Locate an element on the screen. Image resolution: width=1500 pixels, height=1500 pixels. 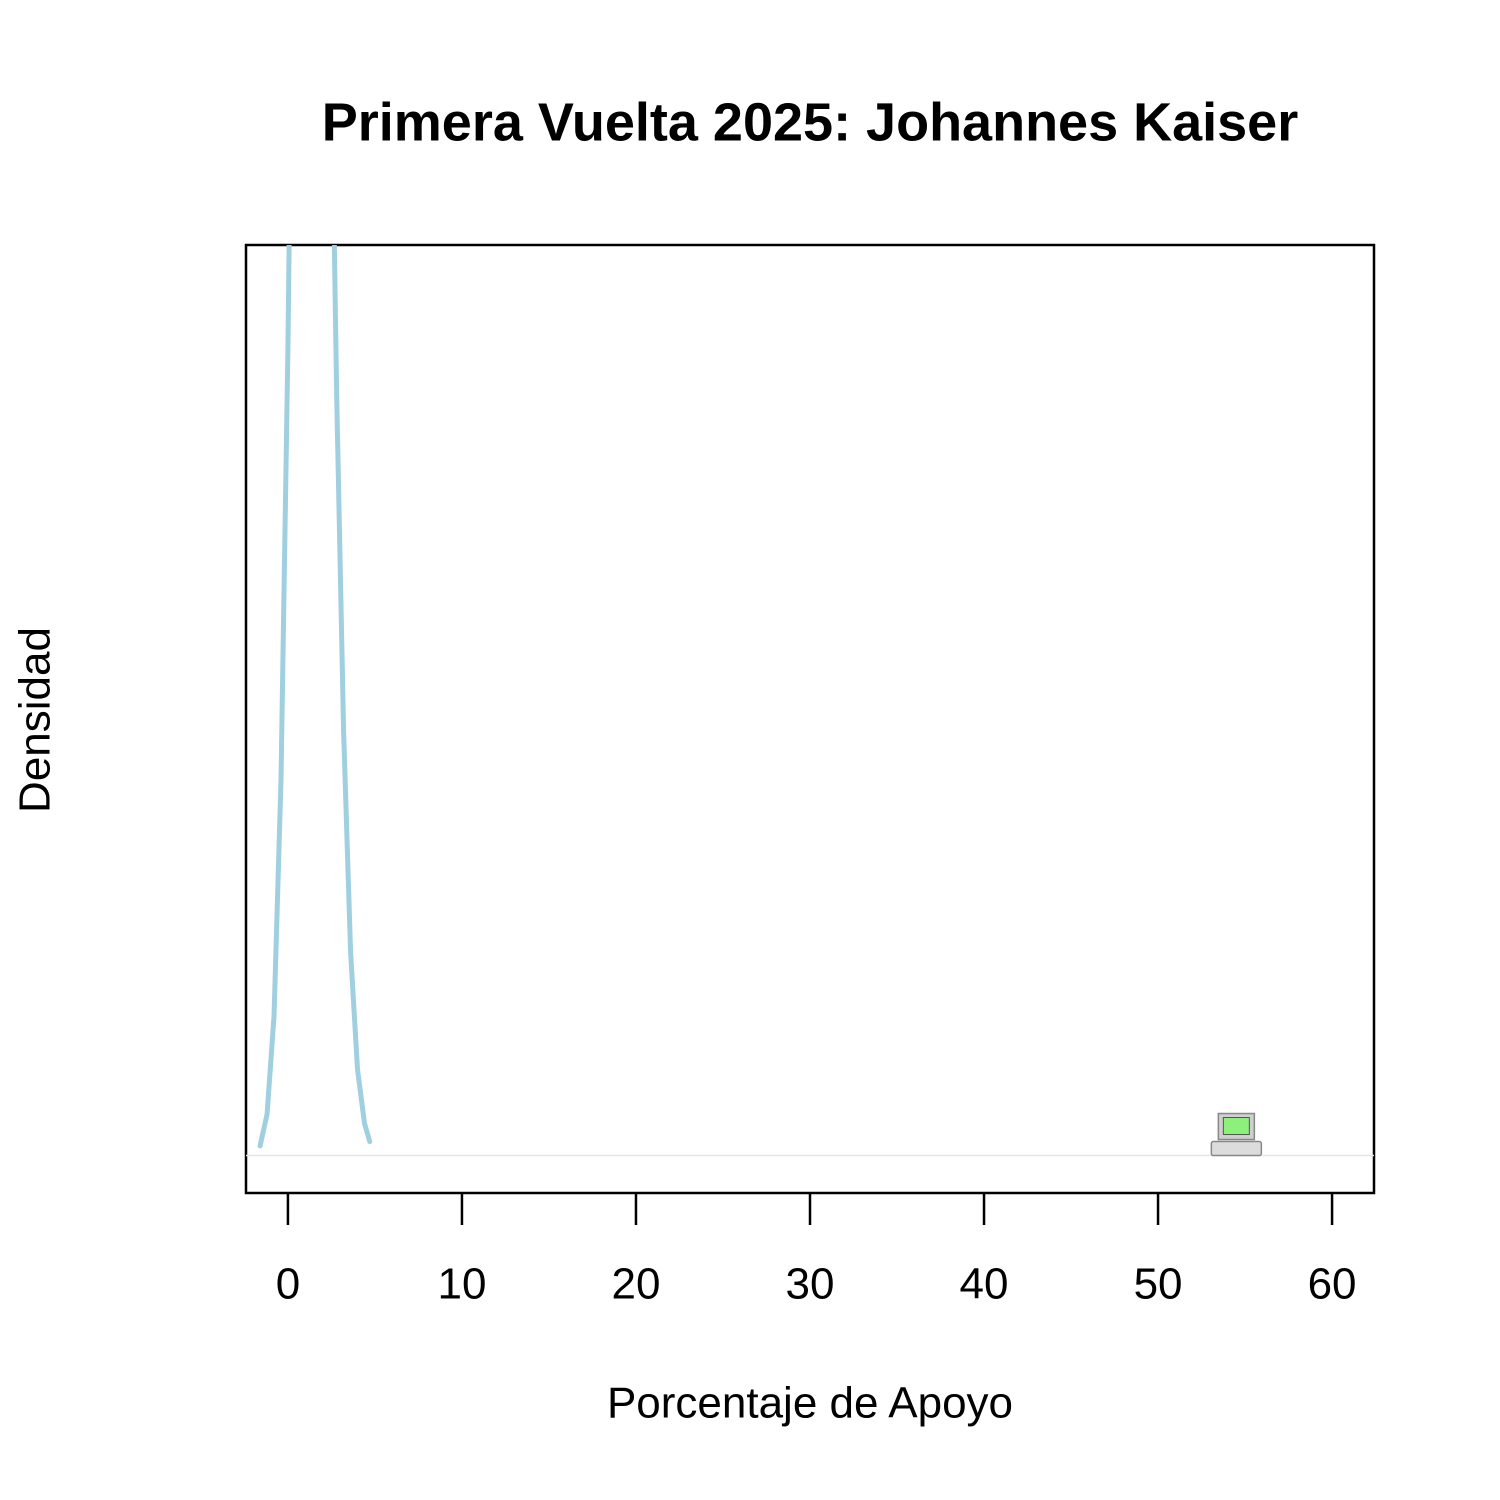
marker-icon is located at coordinates (1236, 1134).